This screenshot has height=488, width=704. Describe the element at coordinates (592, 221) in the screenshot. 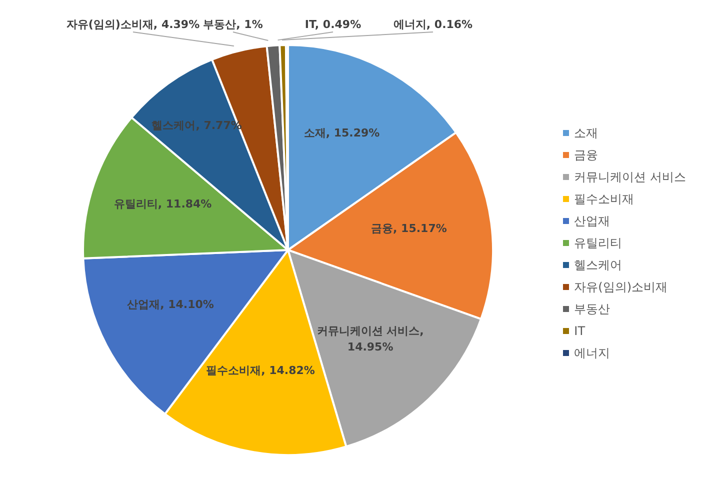

I see `legend-label: 산업재` at that location.